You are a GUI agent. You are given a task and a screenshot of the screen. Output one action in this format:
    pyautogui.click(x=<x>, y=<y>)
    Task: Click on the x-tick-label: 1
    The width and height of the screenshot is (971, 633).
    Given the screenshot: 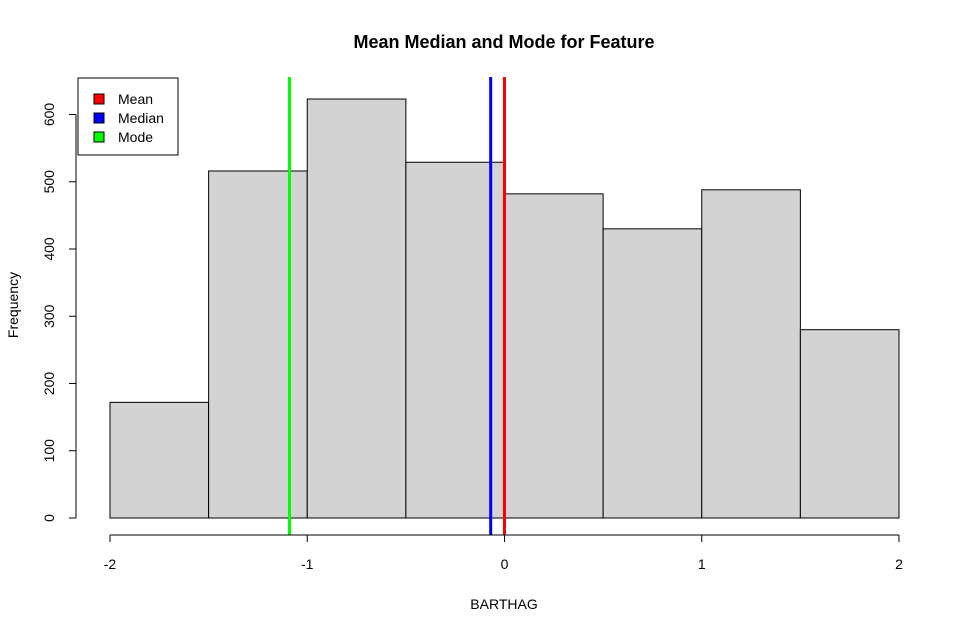 What is the action you would take?
    pyautogui.click(x=702, y=564)
    